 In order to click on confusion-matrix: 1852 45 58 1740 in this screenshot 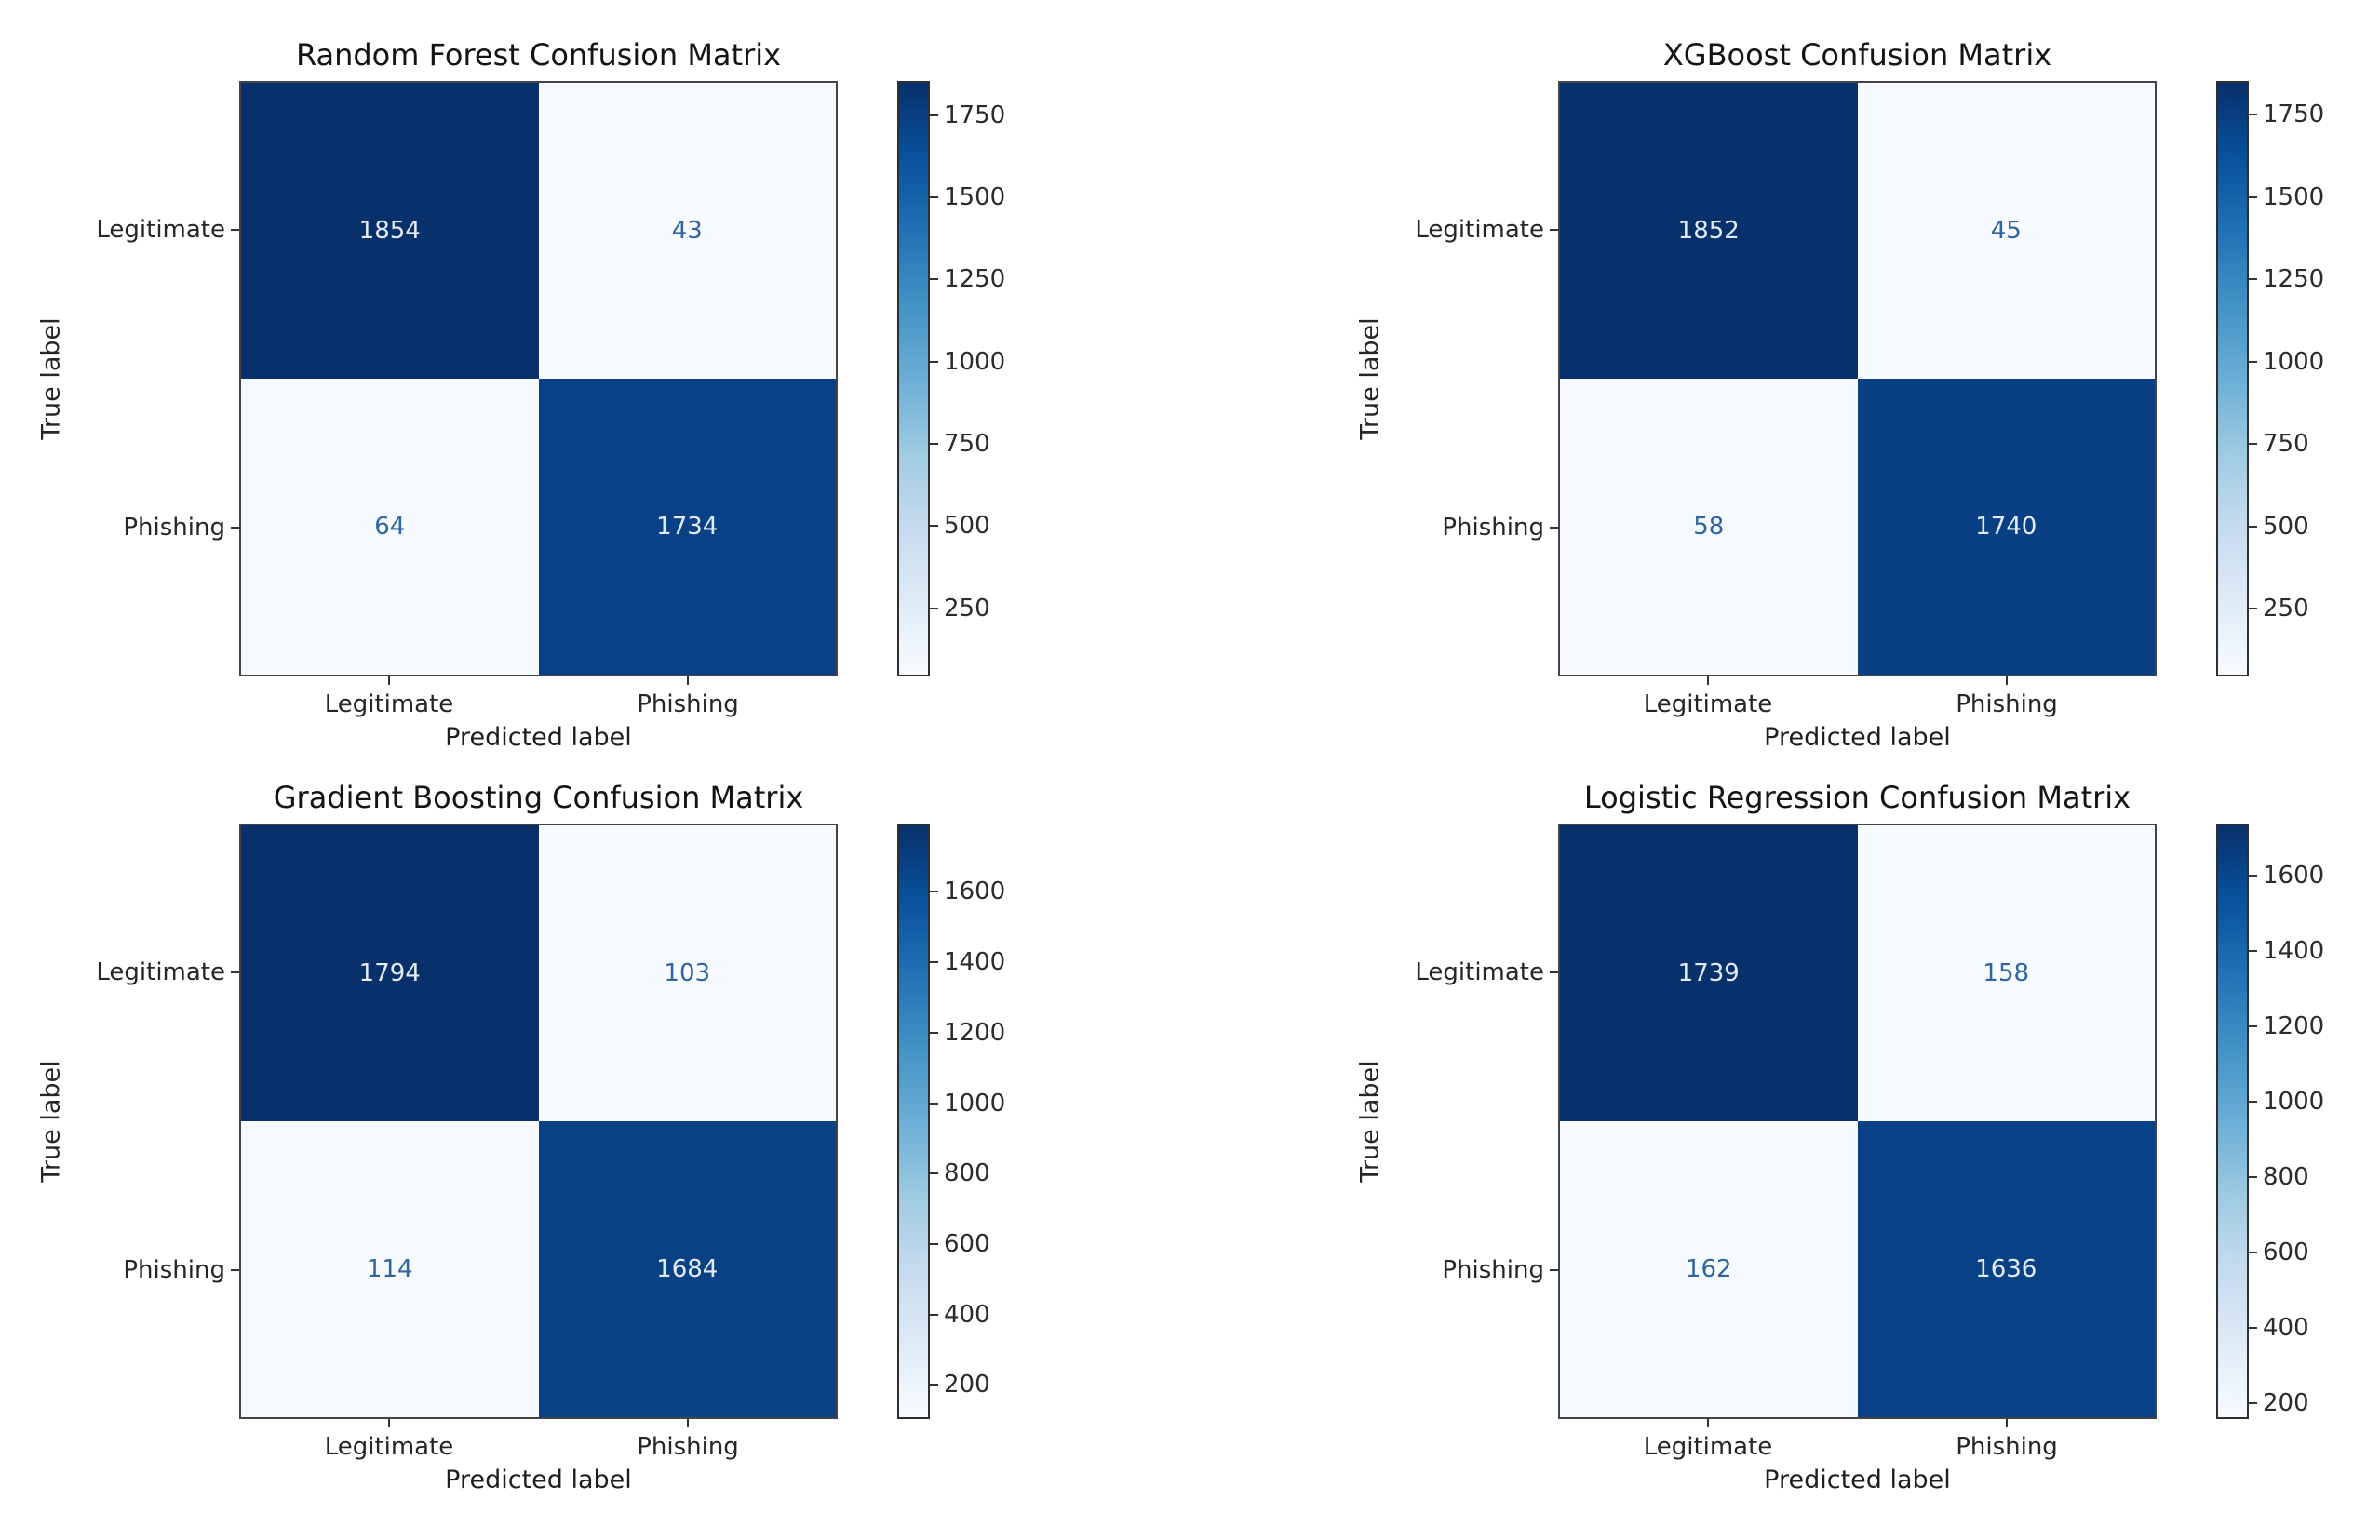, I will do `click(1857, 378)`.